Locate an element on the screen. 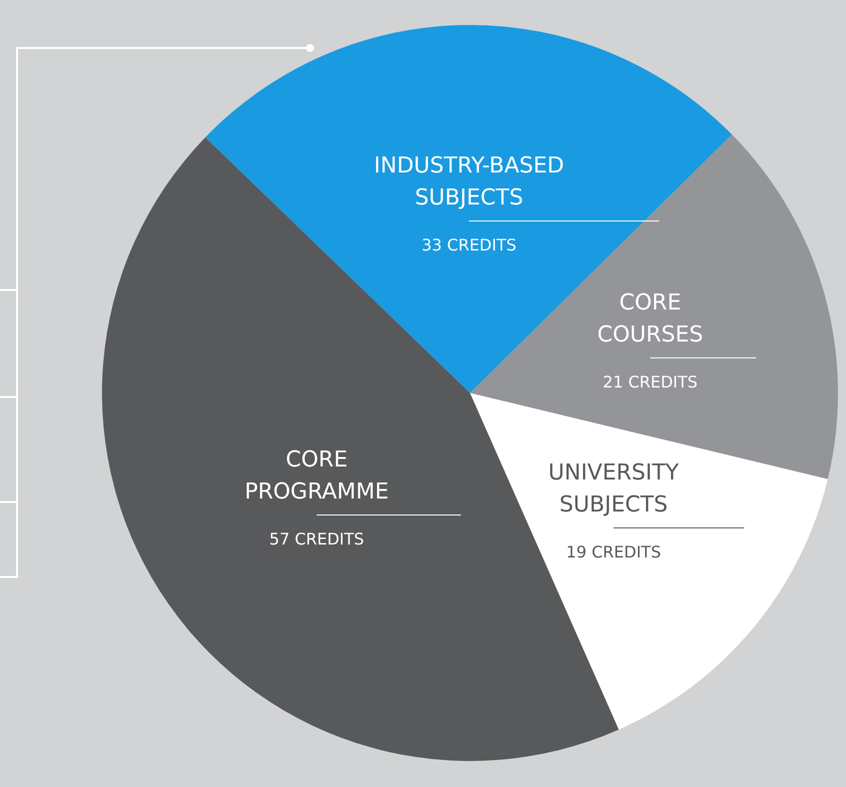 Image resolution: width=846 pixels, height=787 pixels. slice-label: UNIVERSITY SUBJECTS is located at coordinates (614, 489).